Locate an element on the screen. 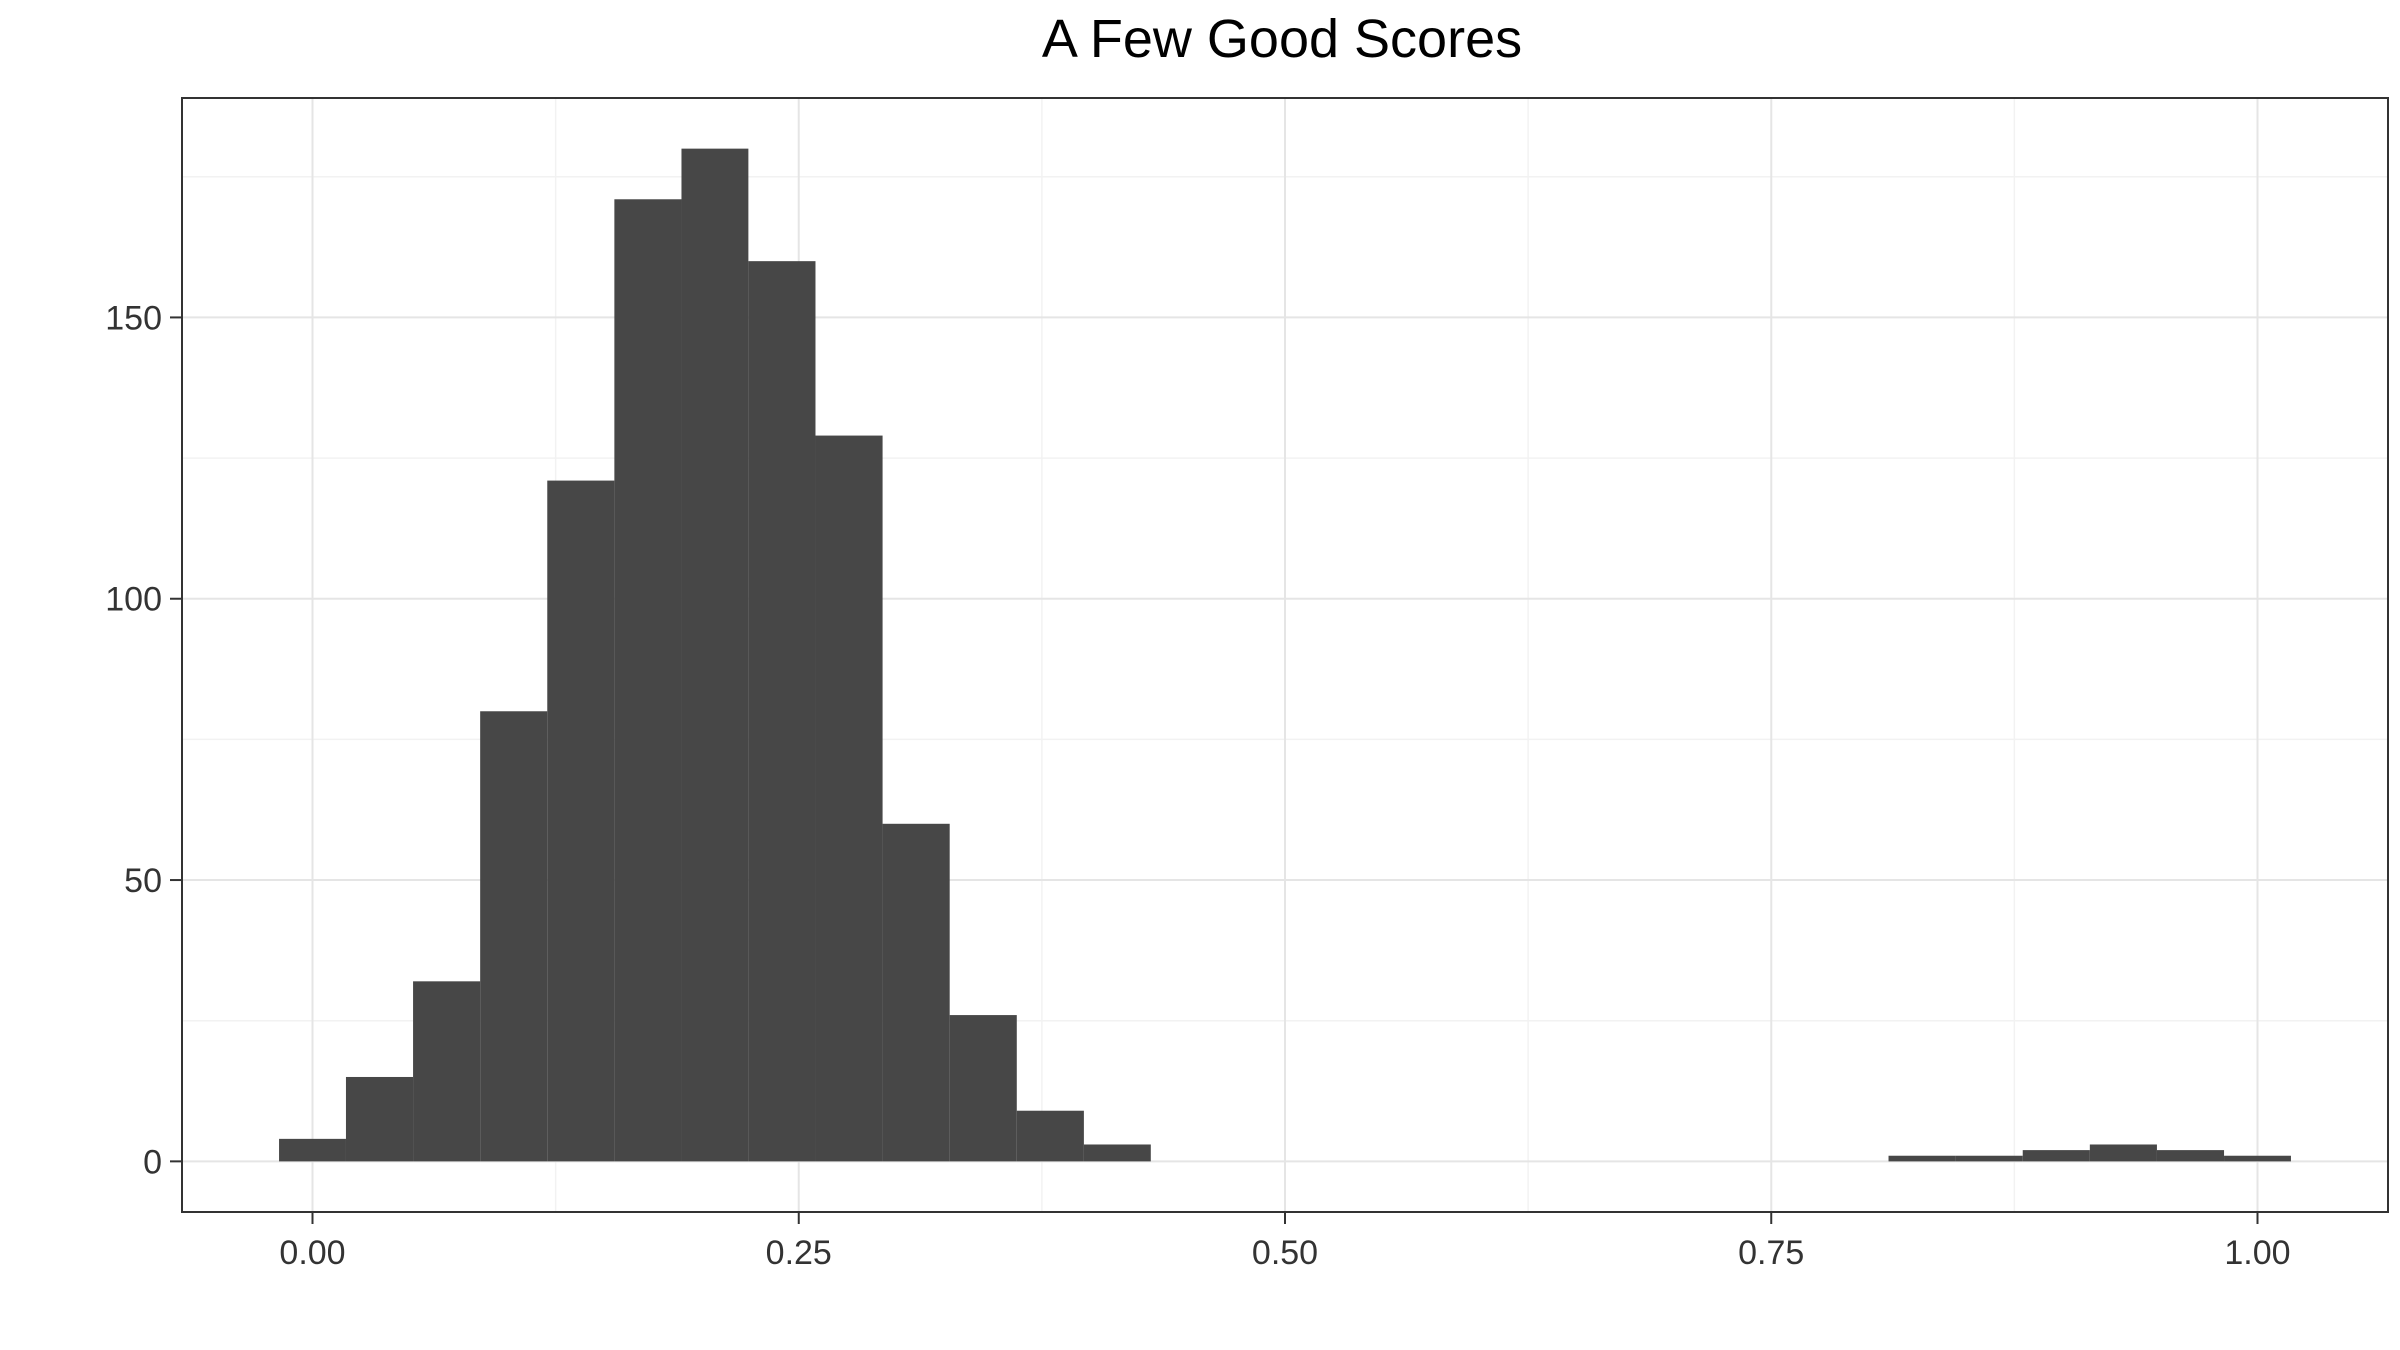  x-tick-label: 0.50 is located at coordinates (1285, 1253).